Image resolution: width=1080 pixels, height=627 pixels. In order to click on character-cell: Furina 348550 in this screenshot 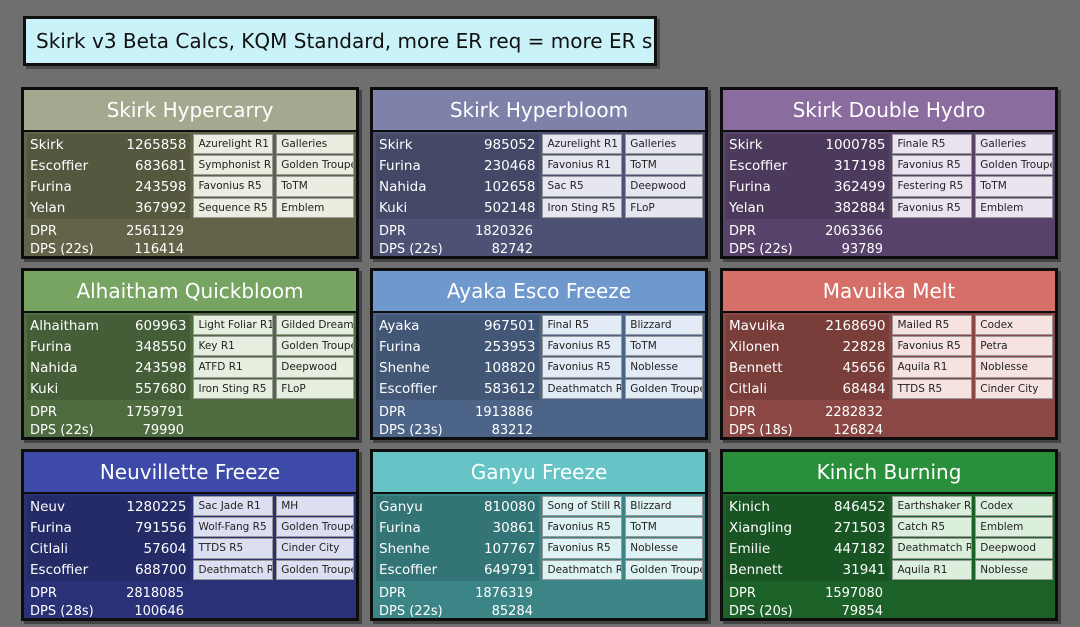, I will do `click(109, 347)`.